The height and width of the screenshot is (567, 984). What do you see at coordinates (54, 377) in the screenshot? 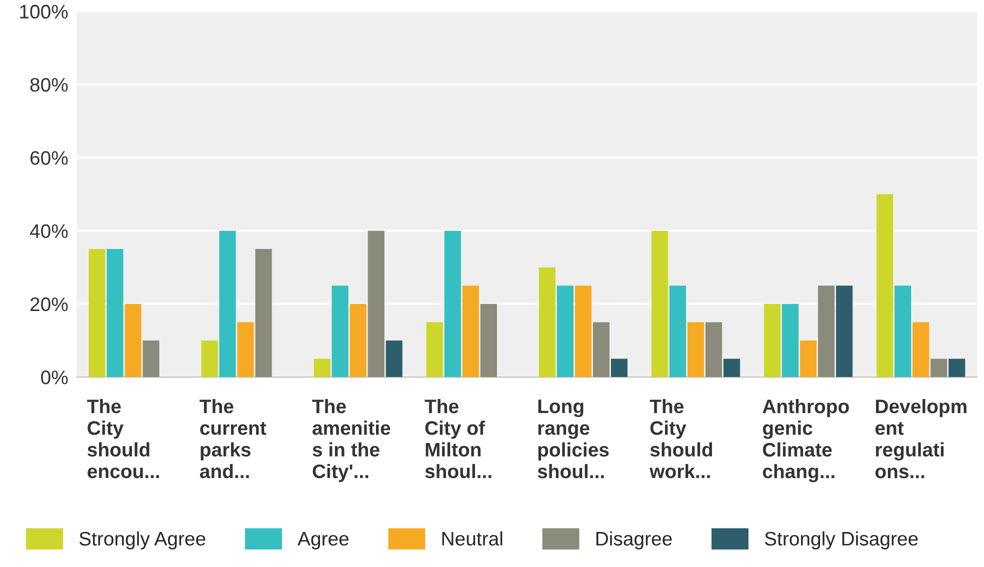
I see `y-tick-label: 0%` at bounding box center [54, 377].